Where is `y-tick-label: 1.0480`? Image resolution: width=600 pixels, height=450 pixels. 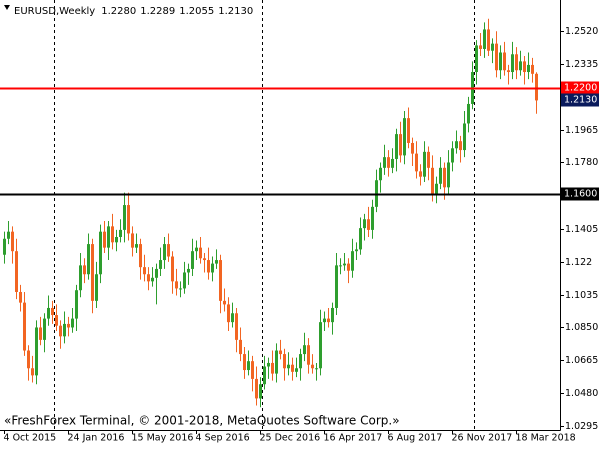
y-tick-label: 1.0480 is located at coordinates (581, 393).